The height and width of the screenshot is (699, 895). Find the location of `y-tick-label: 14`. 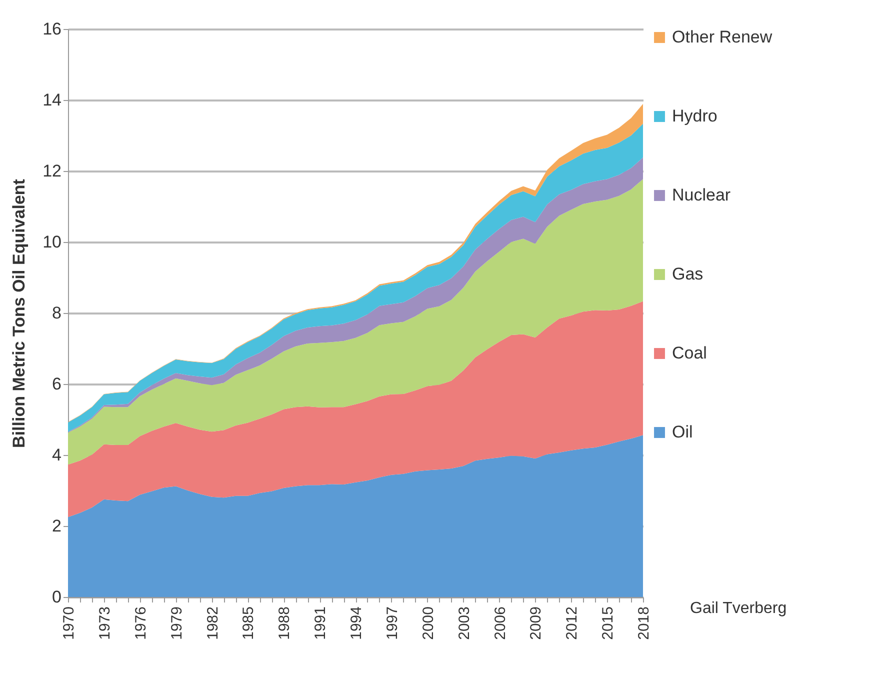

y-tick-label: 14 is located at coordinates (52, 100).